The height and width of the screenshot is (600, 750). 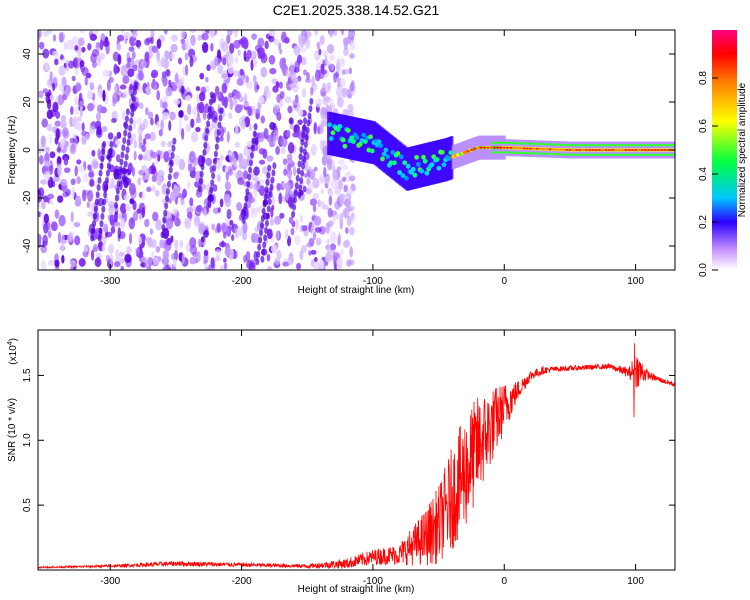 I want to click on snr-y-tick-label: 1.0, so click(x=27, y=440).